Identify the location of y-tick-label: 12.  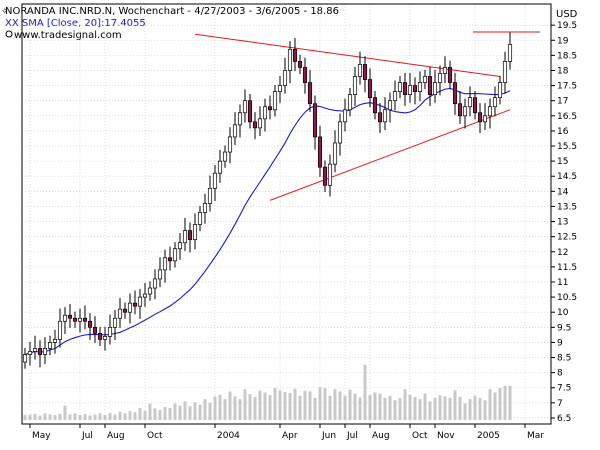
(562, 253).